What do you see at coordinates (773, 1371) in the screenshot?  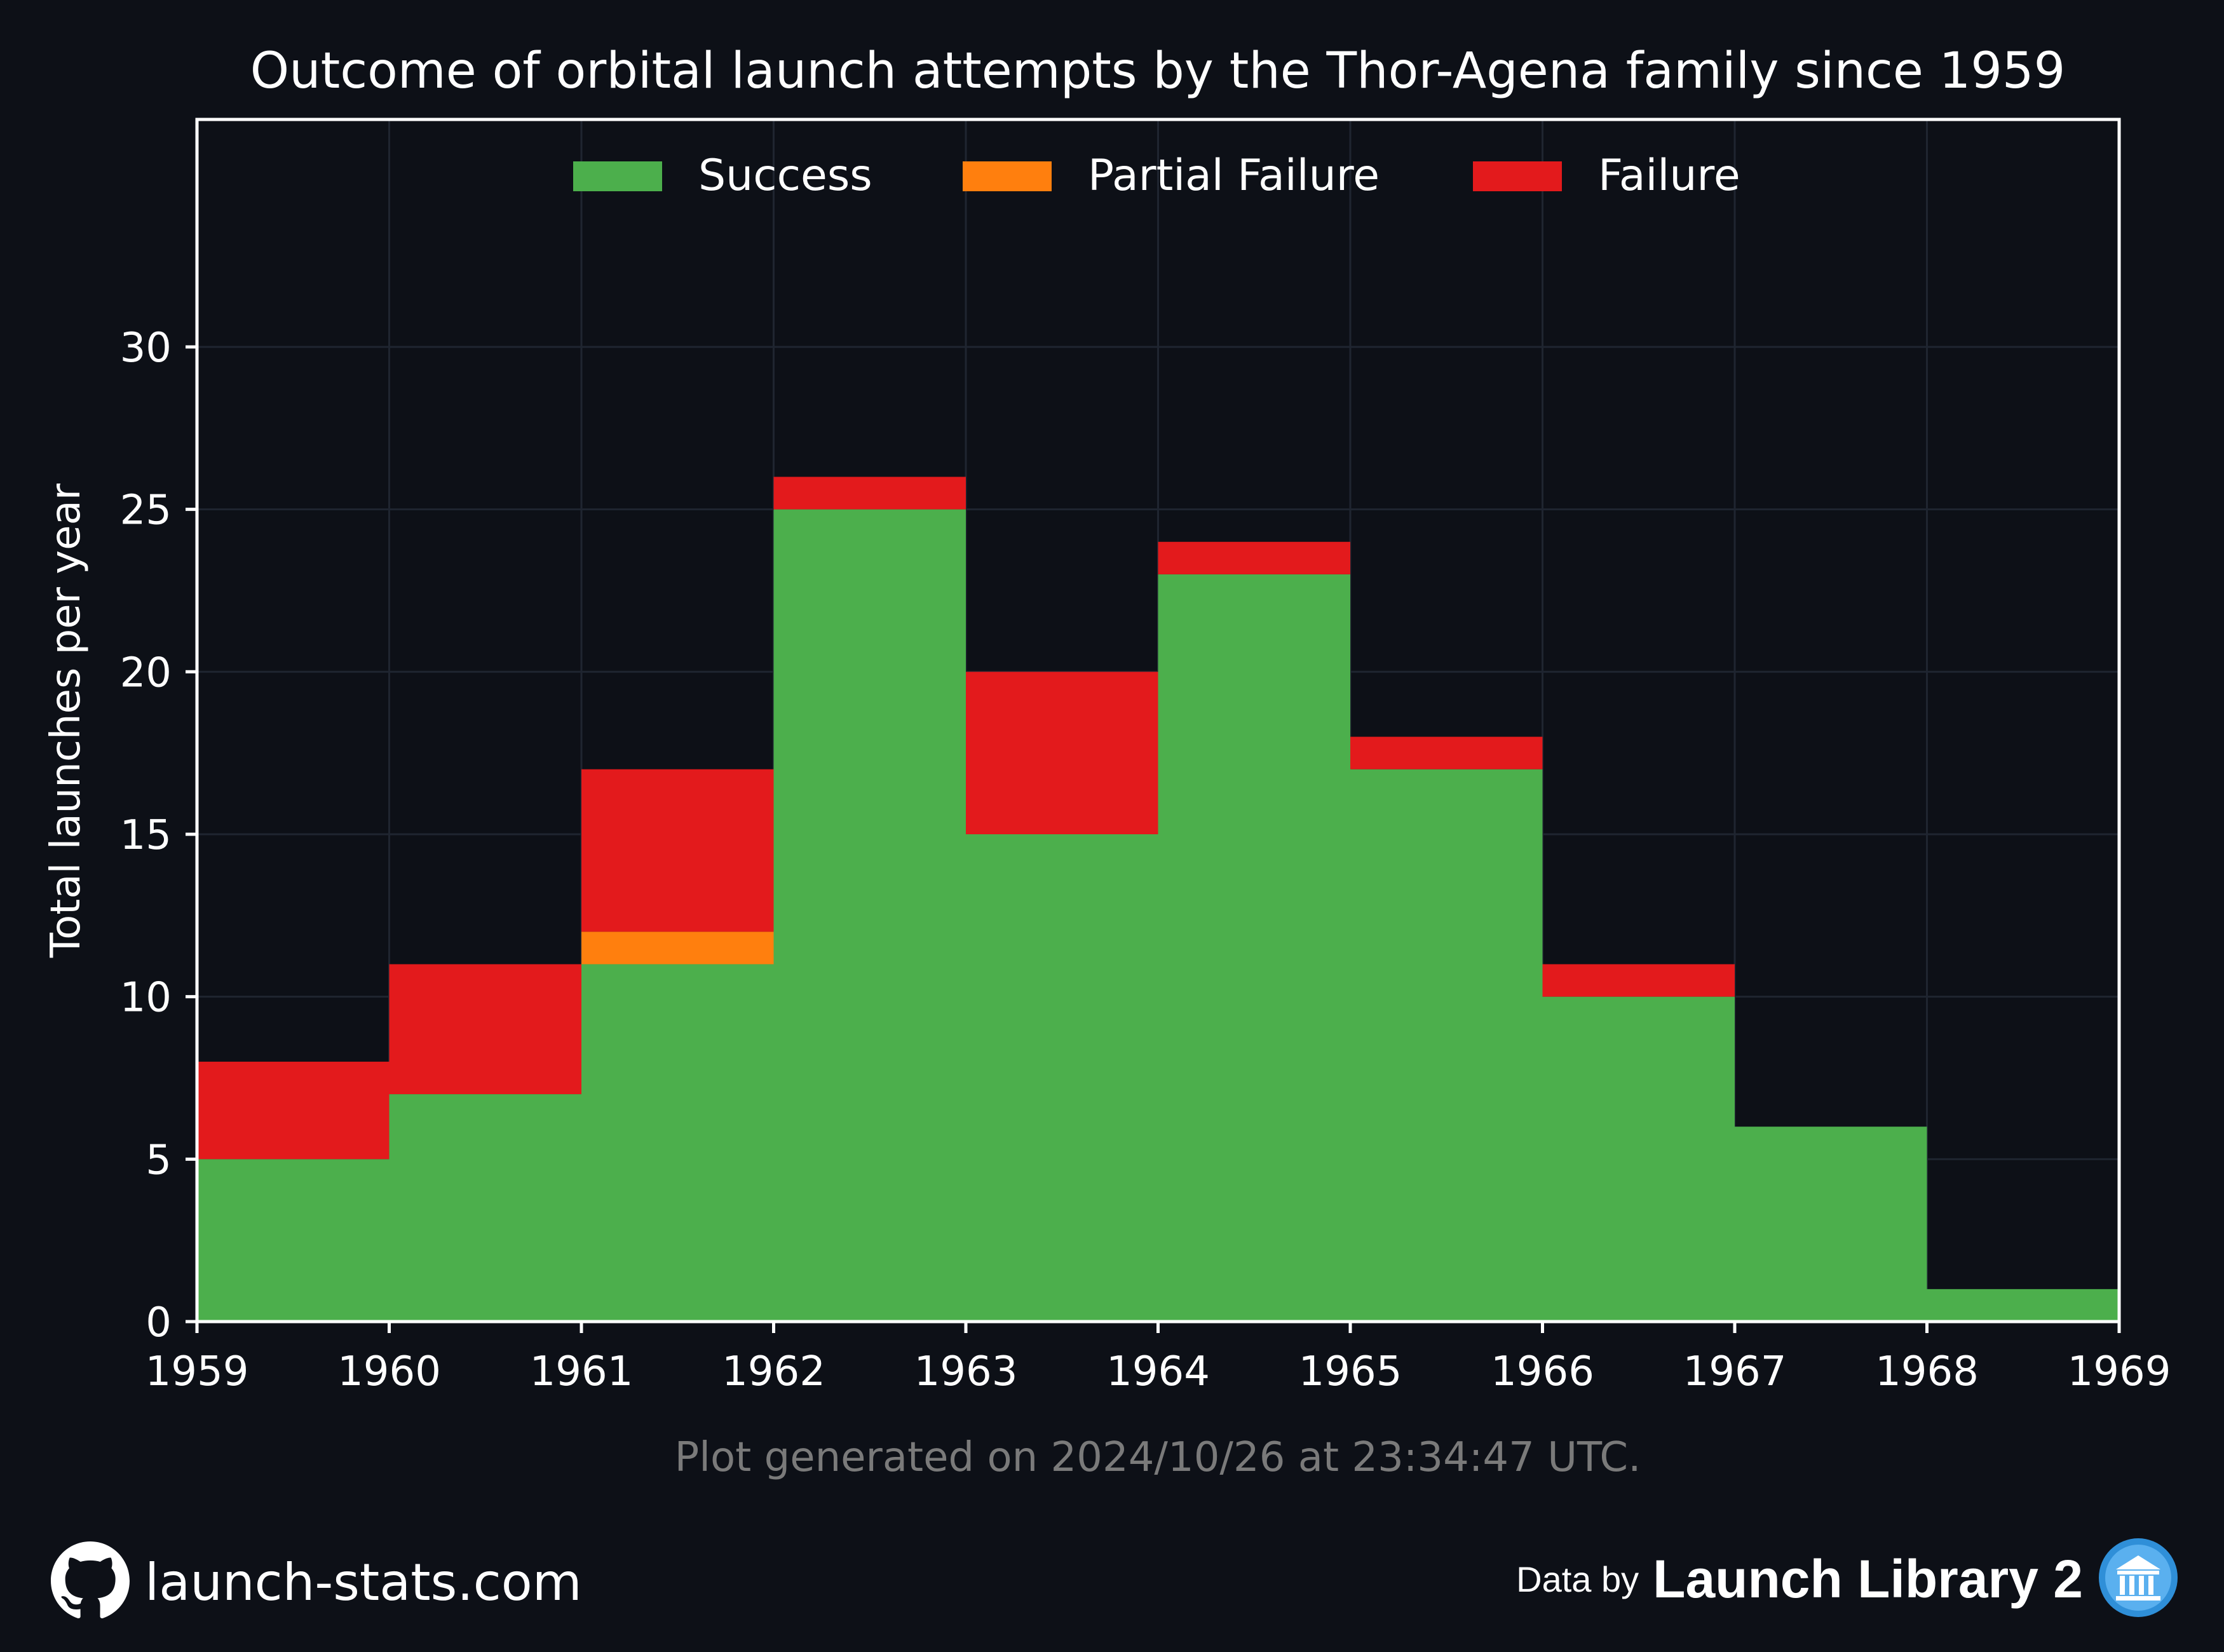 I see `x-tick-label: 1962` at bounding box center [773, 1371].